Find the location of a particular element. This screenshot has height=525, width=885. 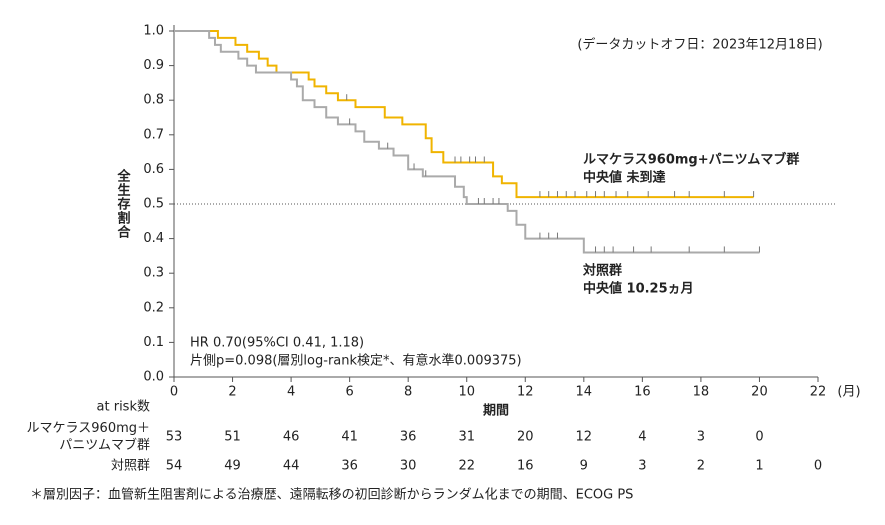

median-label: 中央値 10.25ヵ月 is located at coordinates (638, 289).